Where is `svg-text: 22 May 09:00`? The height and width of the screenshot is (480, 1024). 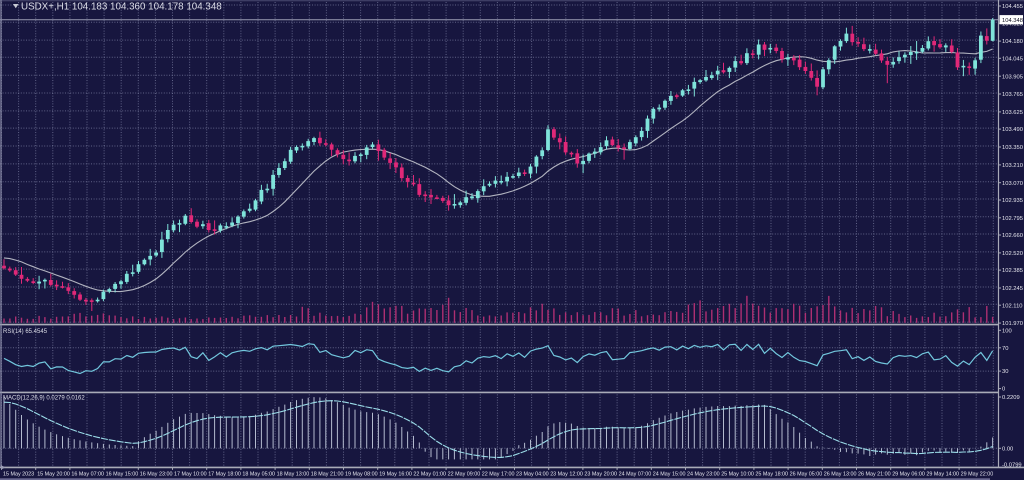
svg-text: 22 May 09:00 is located at coordinates (464, 474).